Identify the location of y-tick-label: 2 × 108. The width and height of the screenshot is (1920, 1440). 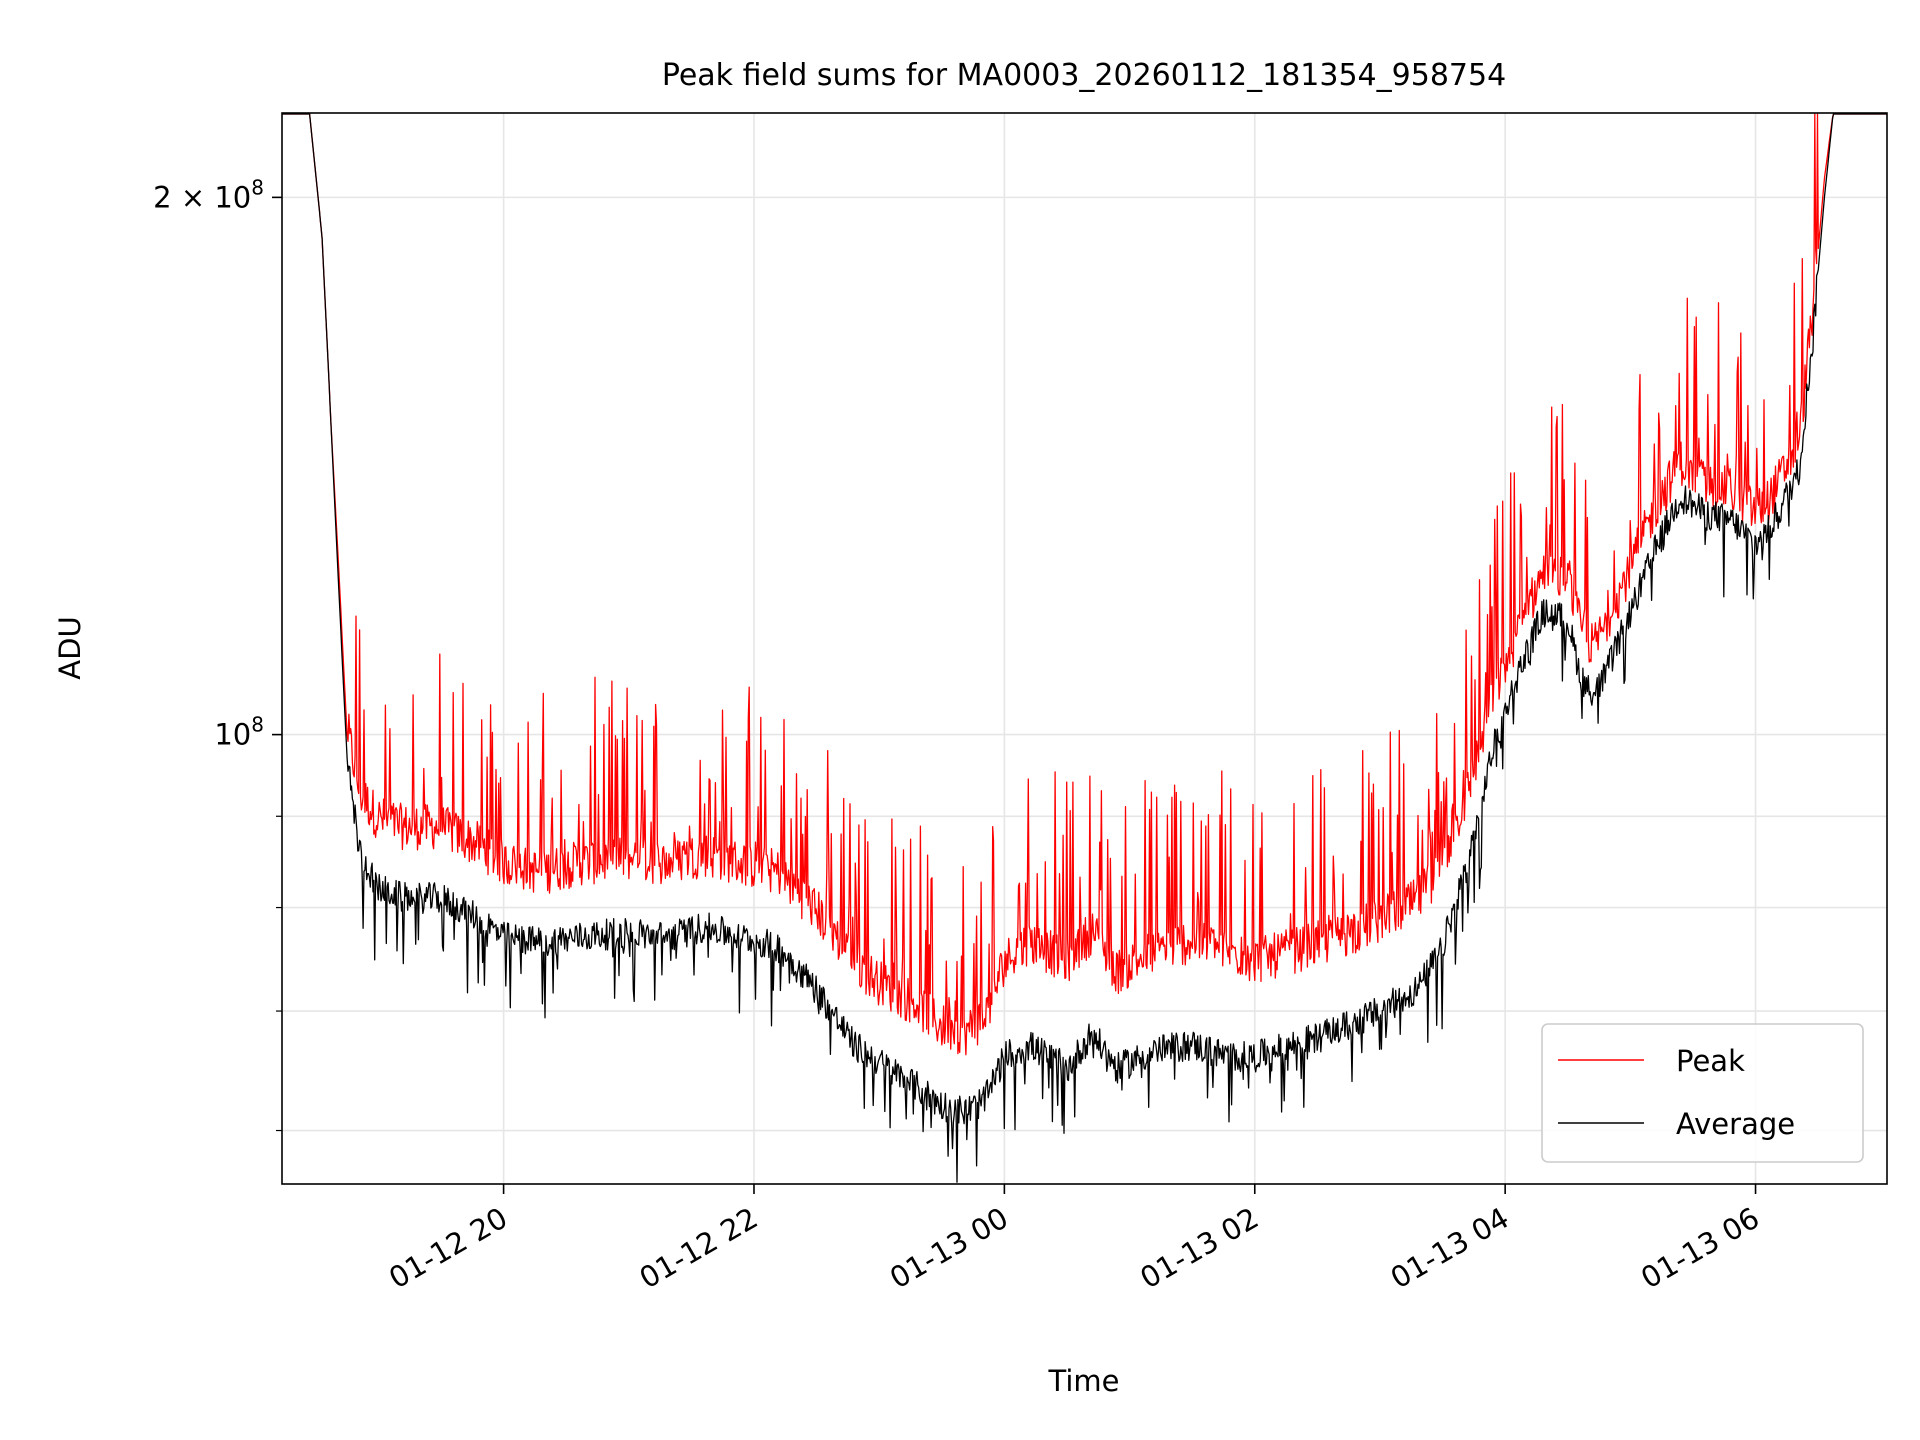
(208, 194).